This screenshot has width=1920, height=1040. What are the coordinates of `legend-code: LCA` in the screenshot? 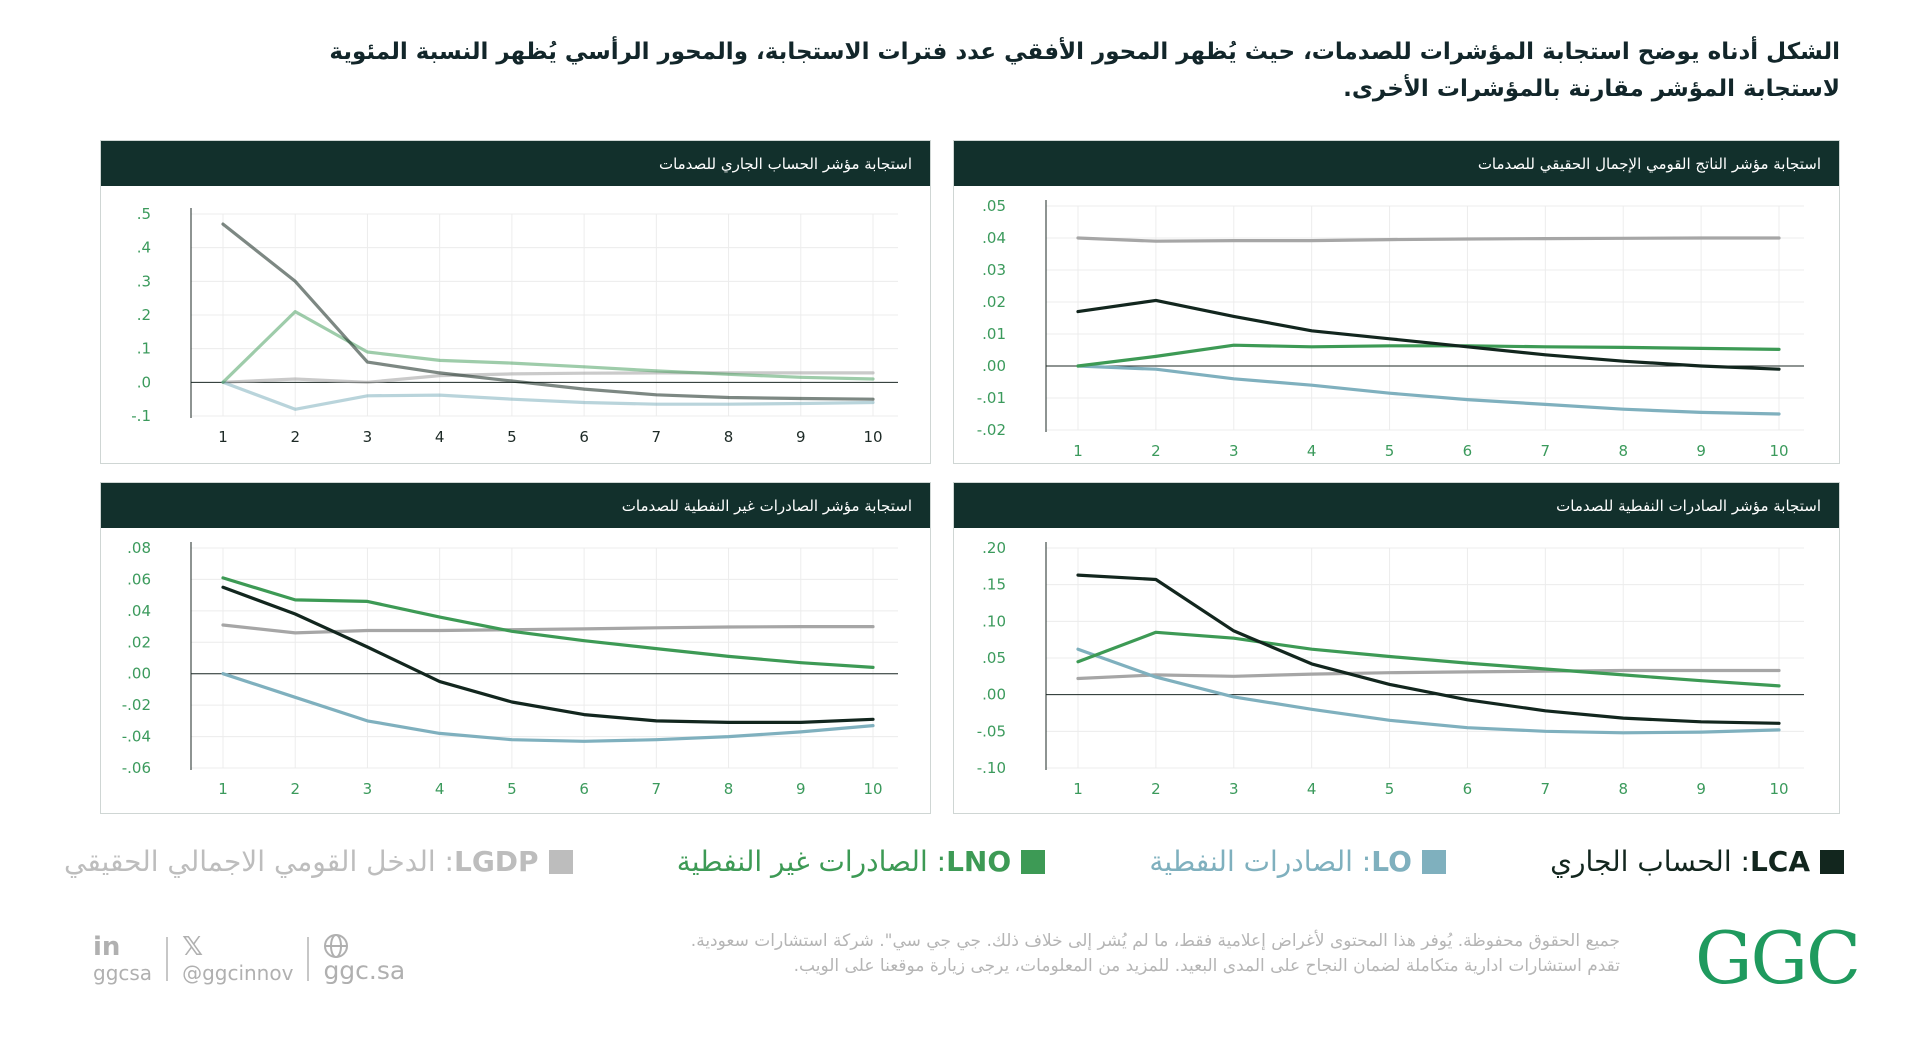 It's located at (1779, 861).